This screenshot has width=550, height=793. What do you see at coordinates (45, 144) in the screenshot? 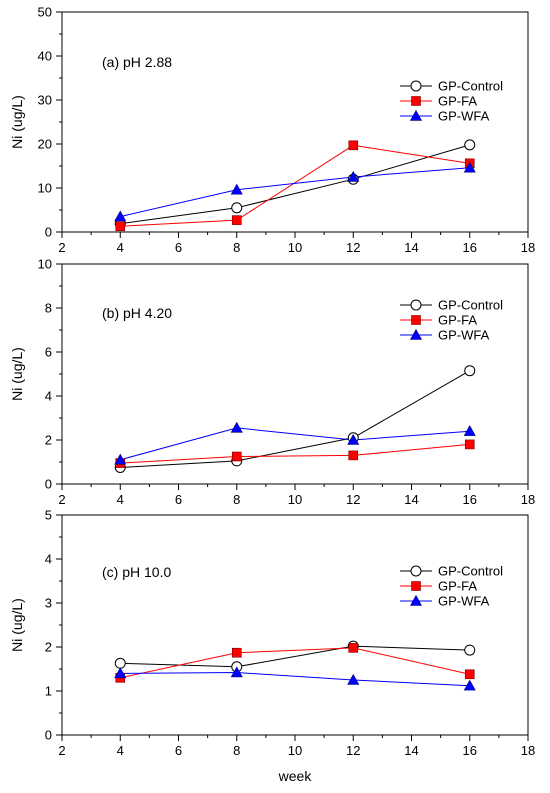
I see `y-tick-label: 20` at bounding box center [45, 144].